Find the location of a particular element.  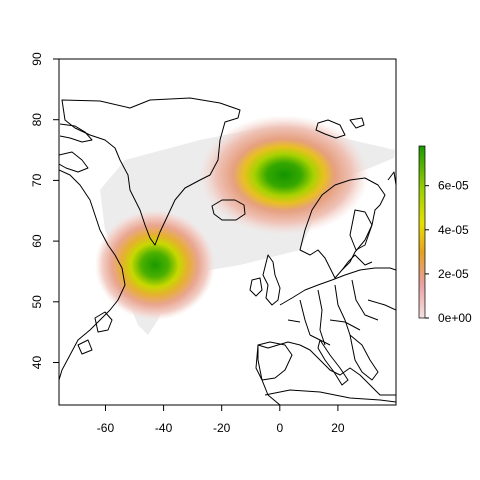

colorbar-legend: 0e+00 2e-05 4e-05 6e-05 is located at coordinates (445, 235).